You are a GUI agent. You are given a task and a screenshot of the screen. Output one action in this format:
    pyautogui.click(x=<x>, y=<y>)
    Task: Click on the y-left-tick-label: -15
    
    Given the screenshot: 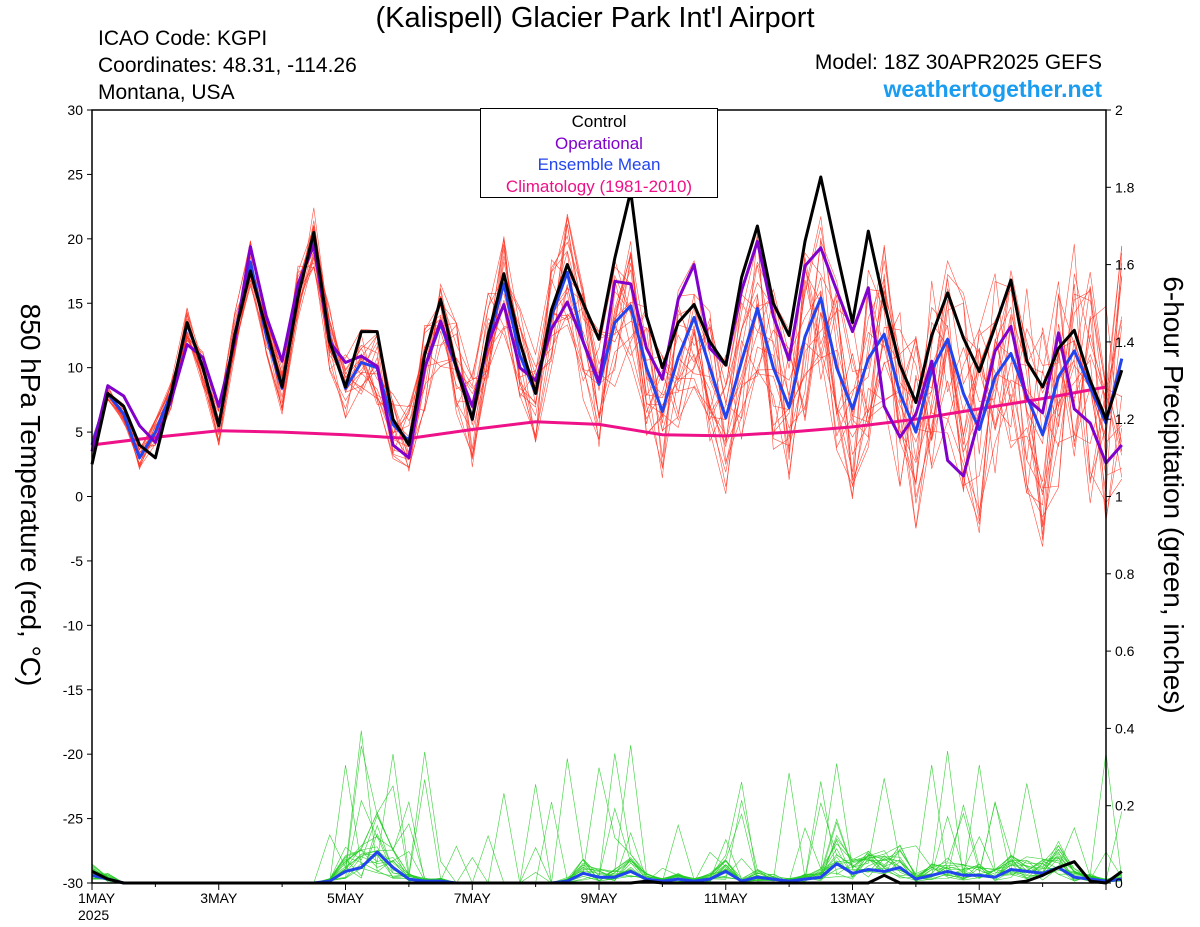 What is the action you would take?
    pyautogui.click(x=73, y=690)
    